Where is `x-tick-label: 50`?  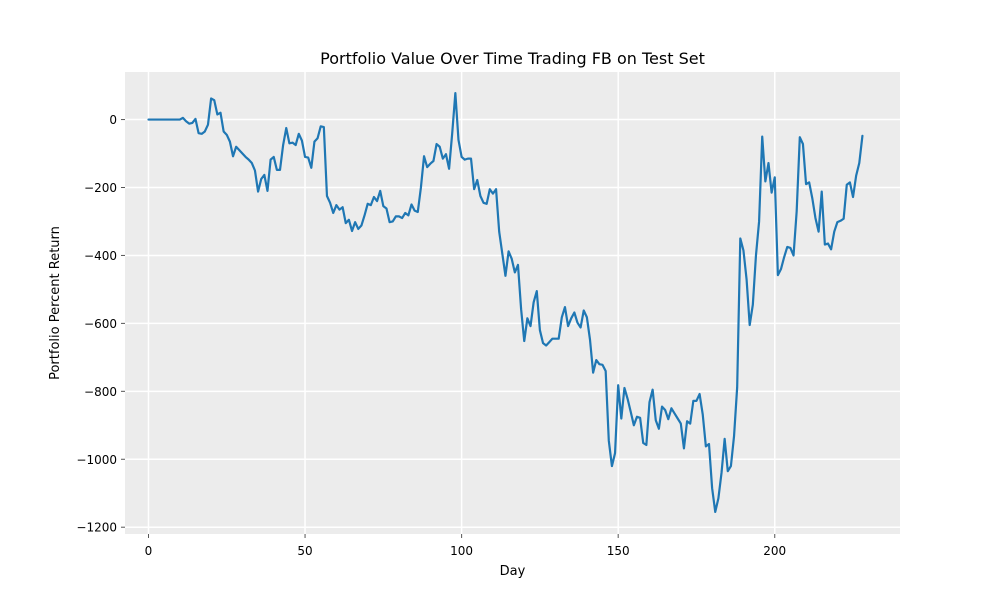
x-tick-label: 50 is located at coordinates (304, 551).